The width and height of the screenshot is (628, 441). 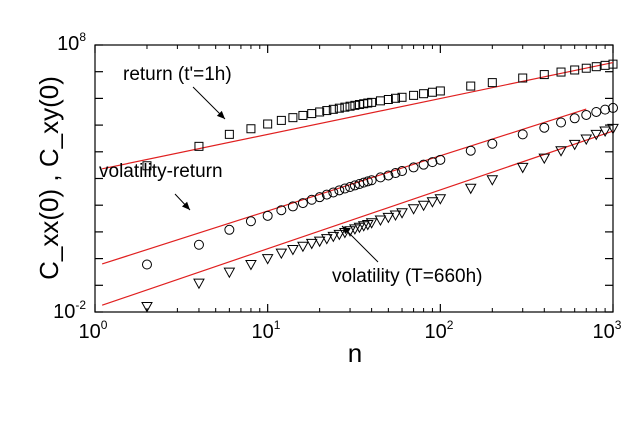 What do you see at coordinates (355, 353) in the screenshot?
I see `x-axis-label: n` at bounding box center [355, 353].